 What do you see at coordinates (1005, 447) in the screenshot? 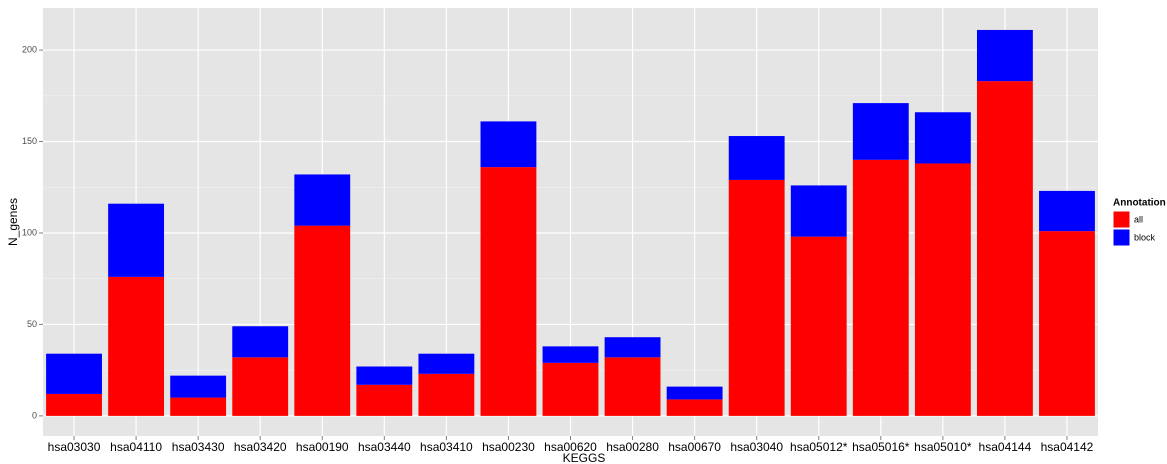
I see `x-tick-label: hsa04144` at bounding box center [1005, 447].